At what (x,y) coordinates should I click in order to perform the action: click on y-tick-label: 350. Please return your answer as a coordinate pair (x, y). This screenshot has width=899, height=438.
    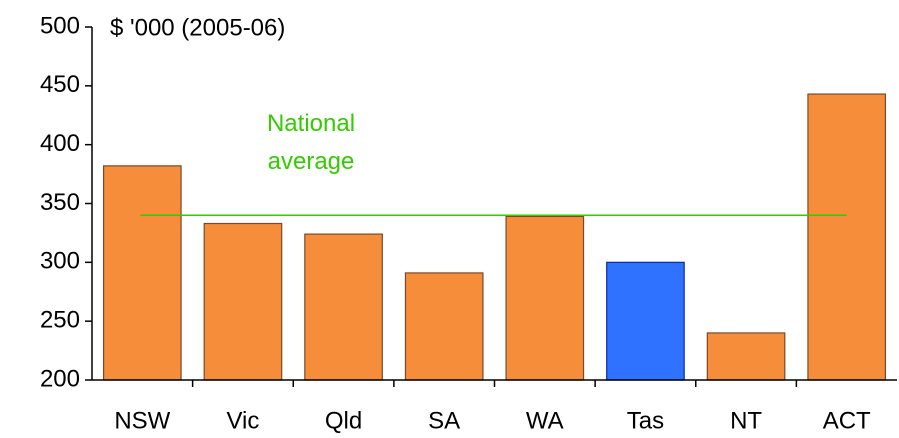
    Looking at the image, I should click on (60, 202).